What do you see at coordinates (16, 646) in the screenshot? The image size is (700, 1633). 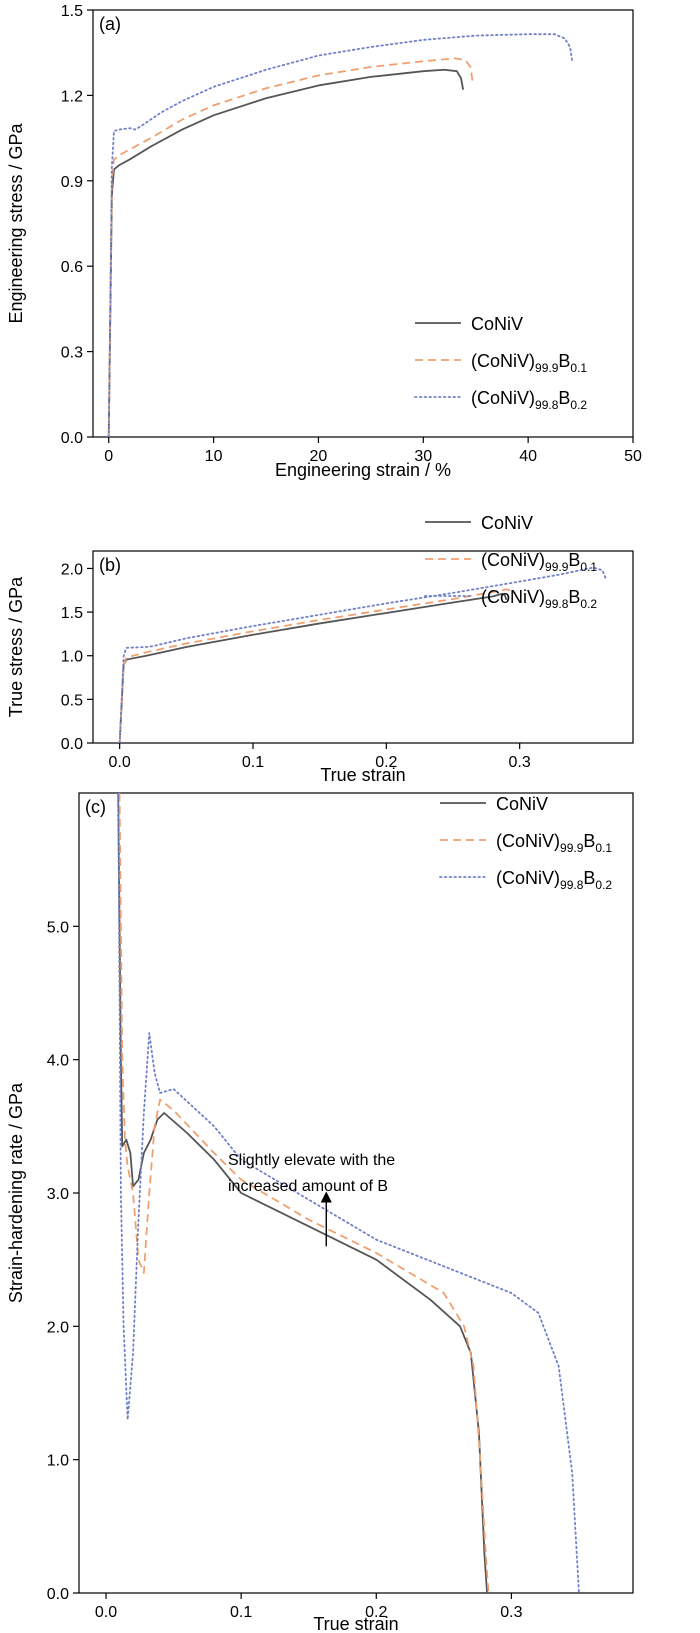 I see `y-axis-title: True stress / GPa` at bounding box center [16, 646].